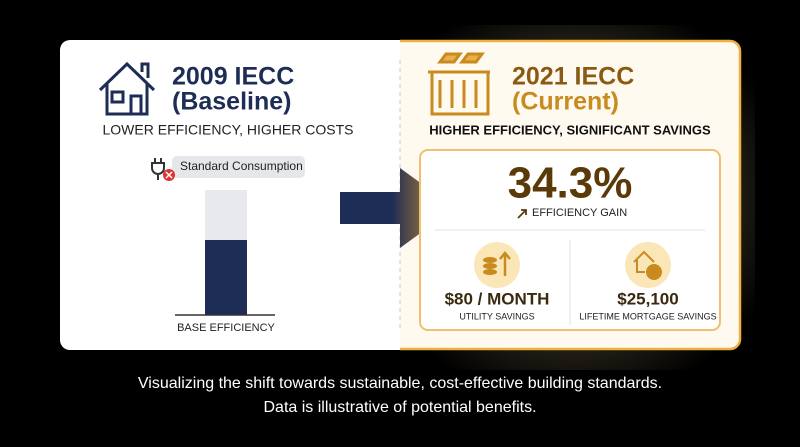 The width and height of the screenshot is (800, 447). I want to click on title: (Current), so click(565, 102).